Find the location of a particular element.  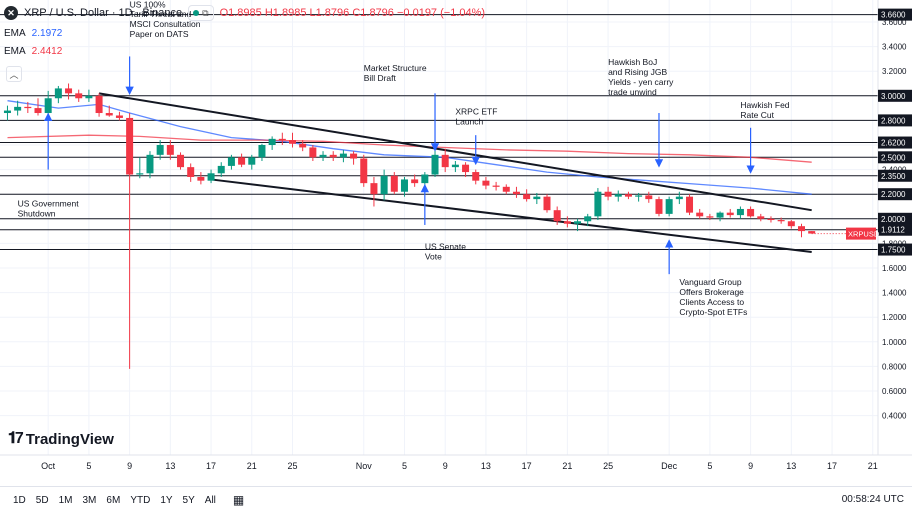

timeframe-6m: 6M is located at coordinates (113, 500).